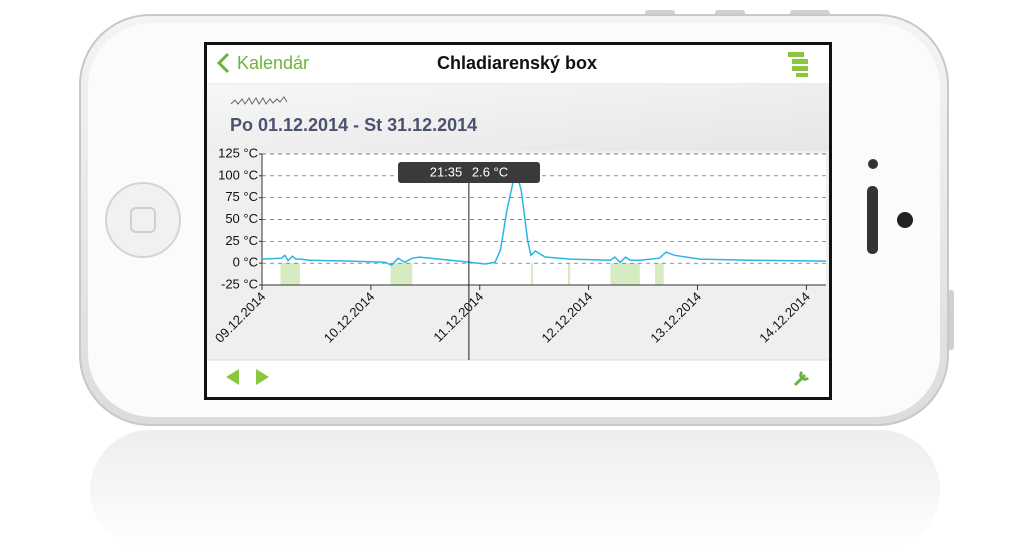 The image size is (1024, 558). Describe the element at coordinates (241, 218) in the screenshot. I see `y-tick-label: 50 °C` at that location.